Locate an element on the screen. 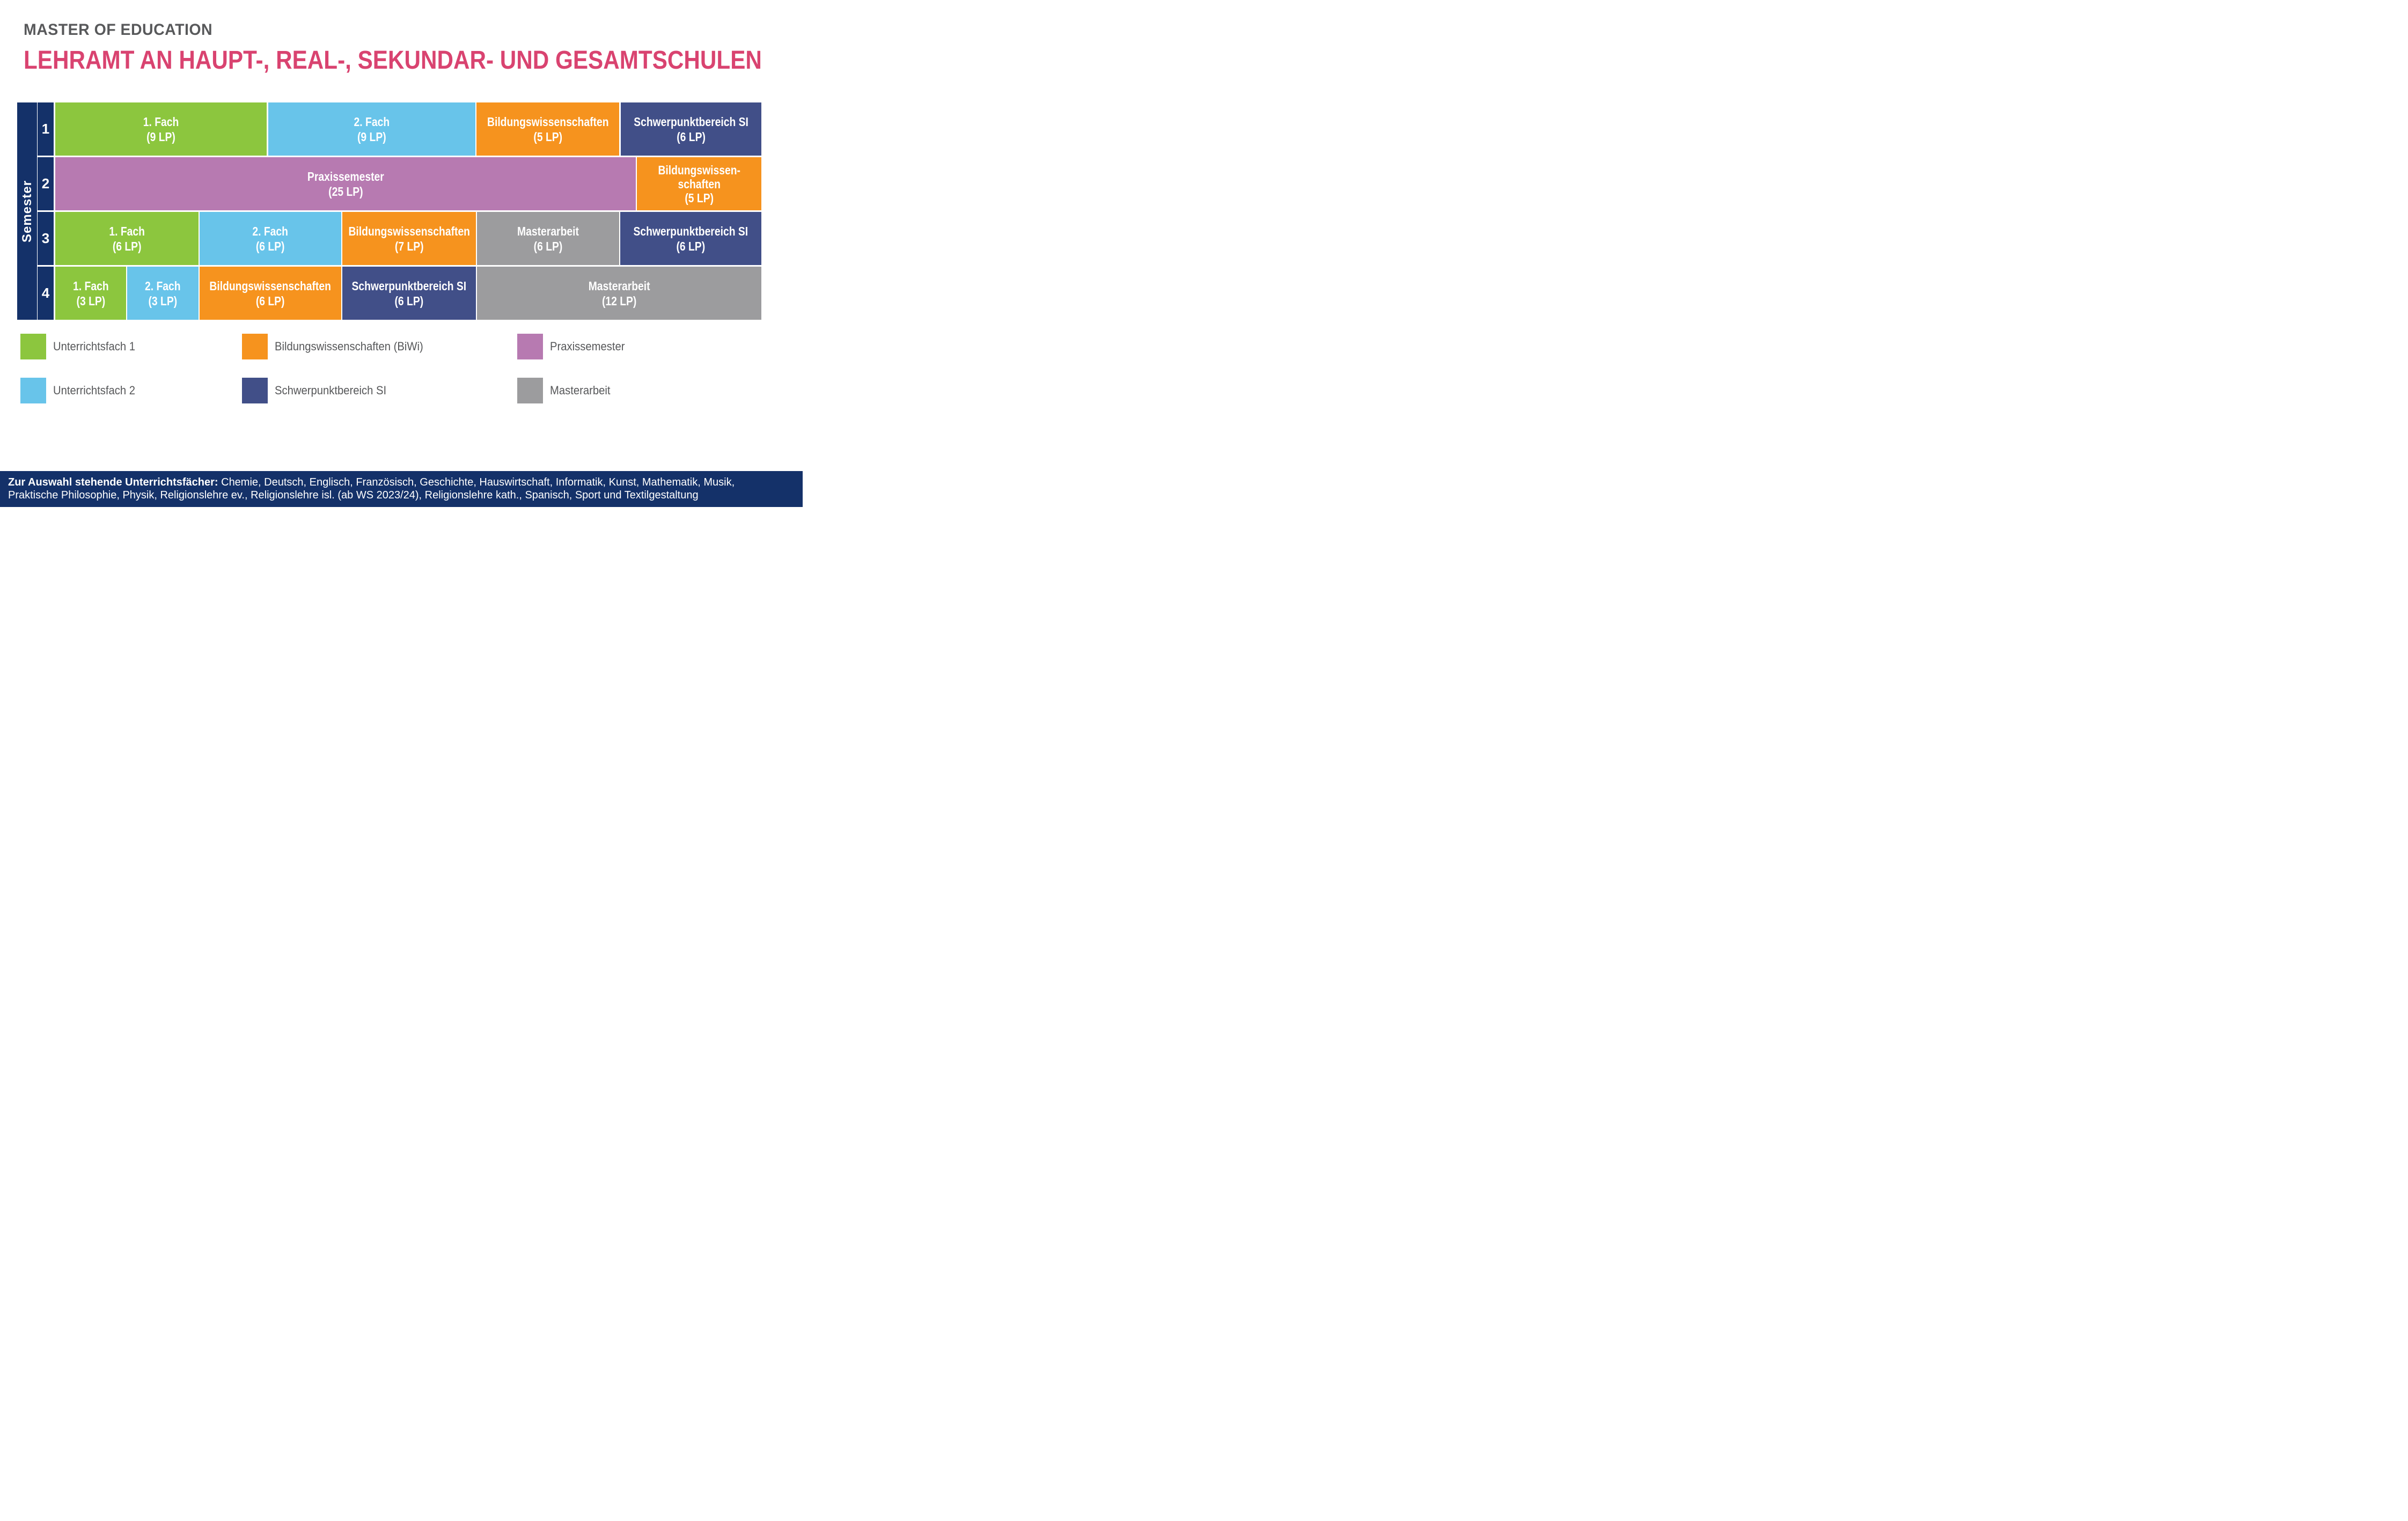 This screenshot has width=2408, height=1521. cell-sem4-biwi: Bildungswissenschaften (6 LP) is located at coordinates (270, 293).